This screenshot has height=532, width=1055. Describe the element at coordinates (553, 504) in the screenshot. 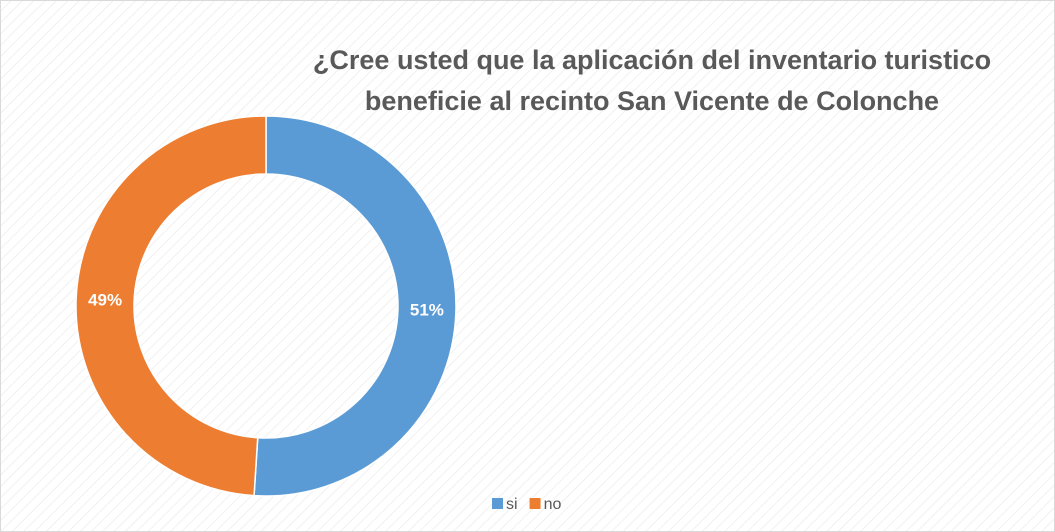

I see `legend-label: no` at that location.